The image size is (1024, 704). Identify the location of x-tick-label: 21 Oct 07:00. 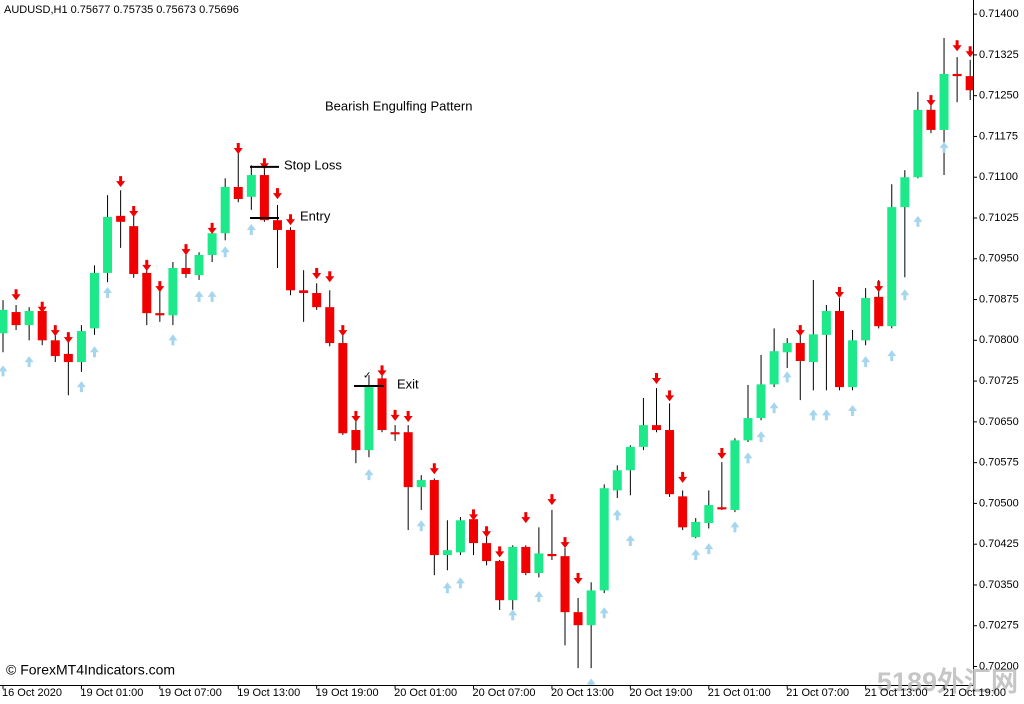
(817, 693).